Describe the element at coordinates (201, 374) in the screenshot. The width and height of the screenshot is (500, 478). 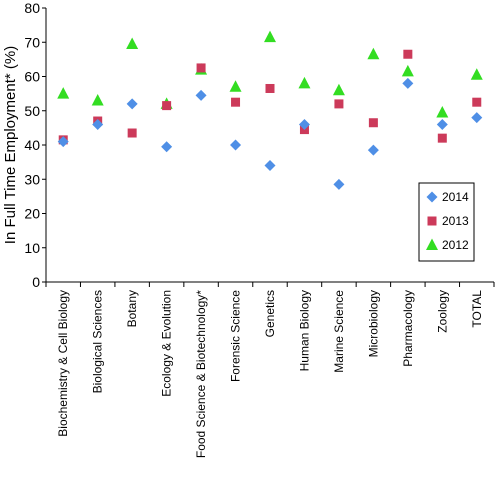
I see `x-tick-label: Food Science & Biotechnology*` at that location.